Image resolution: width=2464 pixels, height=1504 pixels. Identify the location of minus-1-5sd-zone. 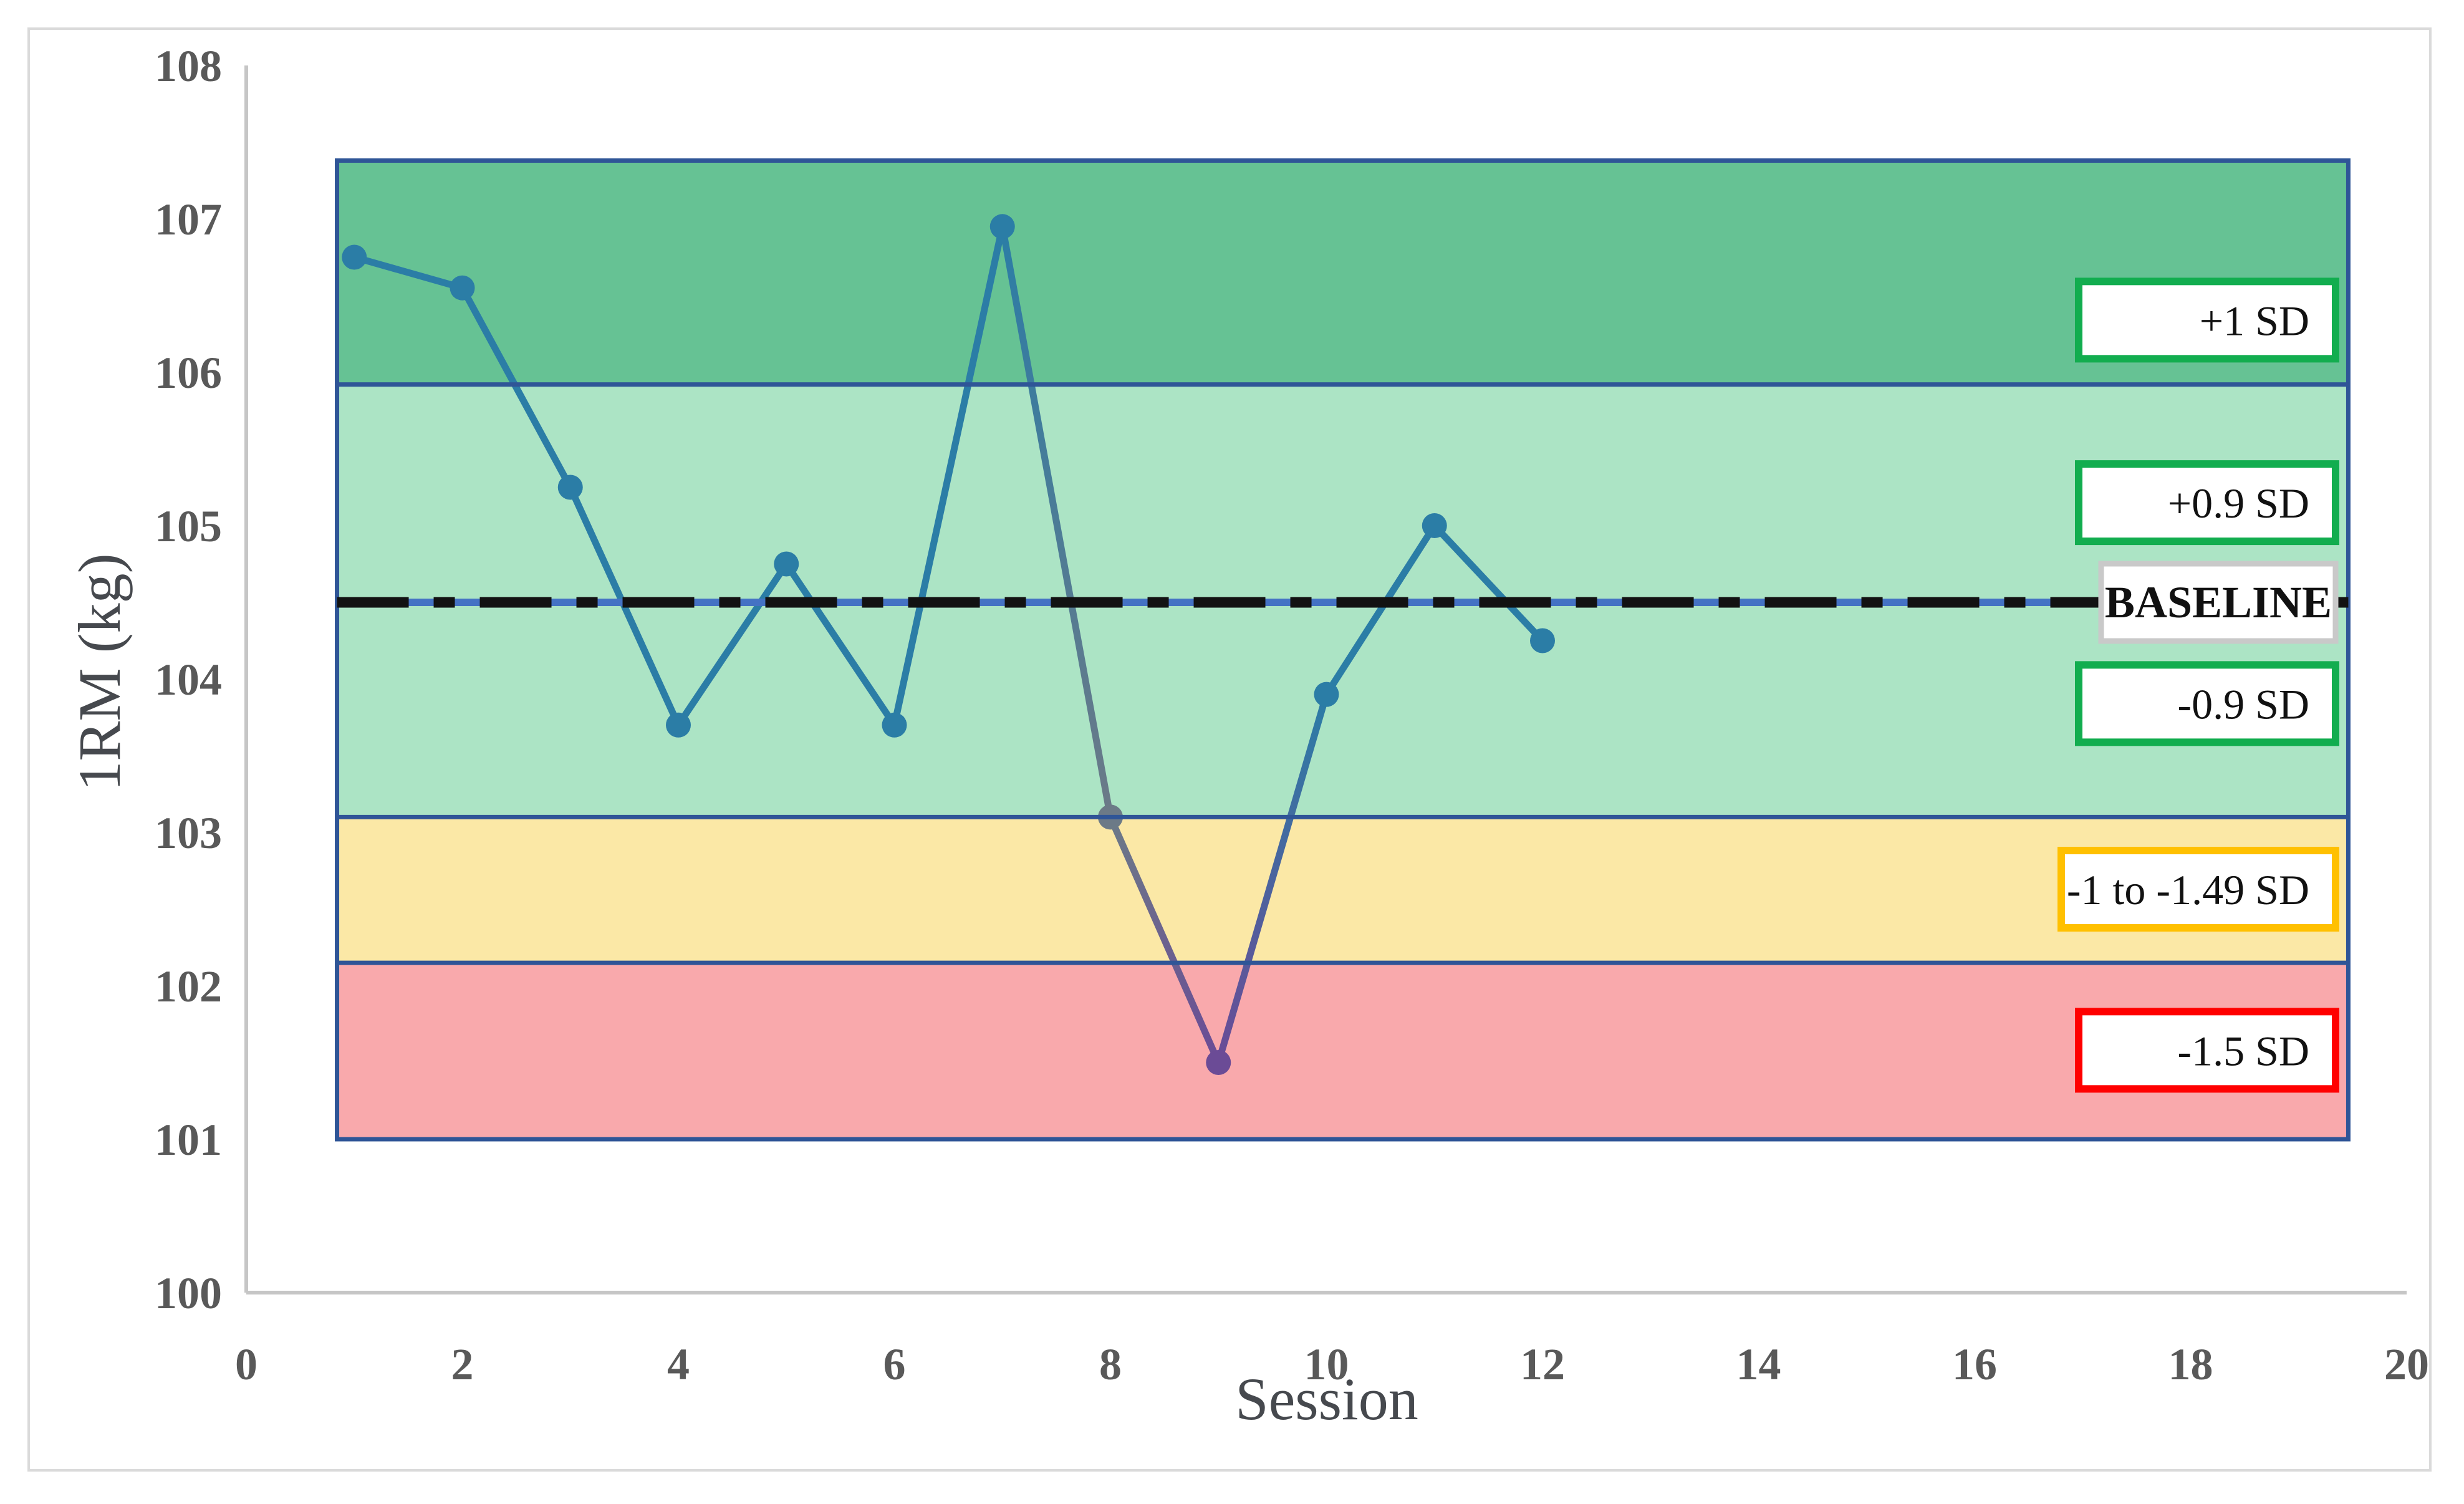
(1343, 1051).